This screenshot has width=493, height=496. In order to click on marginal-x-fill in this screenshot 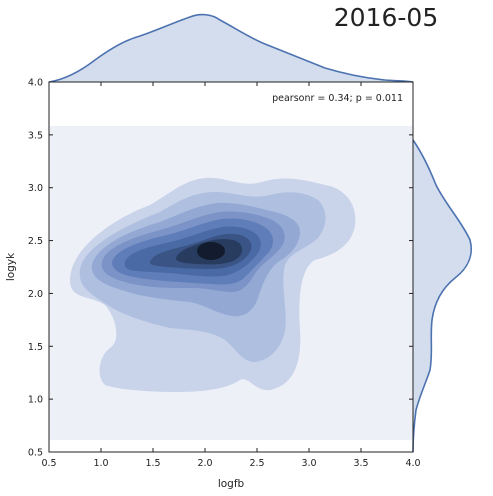, I will do `click(231, 48)`.